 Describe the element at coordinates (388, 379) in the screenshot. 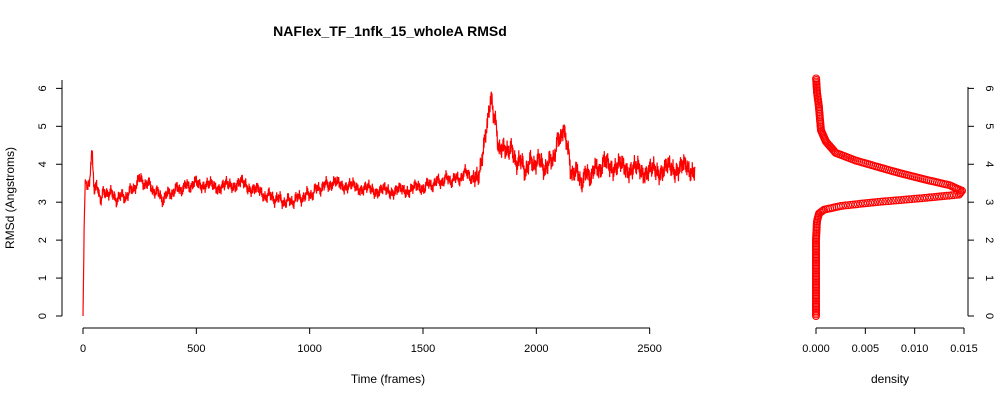

I see `x-axis-label: Time (frames)` at that location.